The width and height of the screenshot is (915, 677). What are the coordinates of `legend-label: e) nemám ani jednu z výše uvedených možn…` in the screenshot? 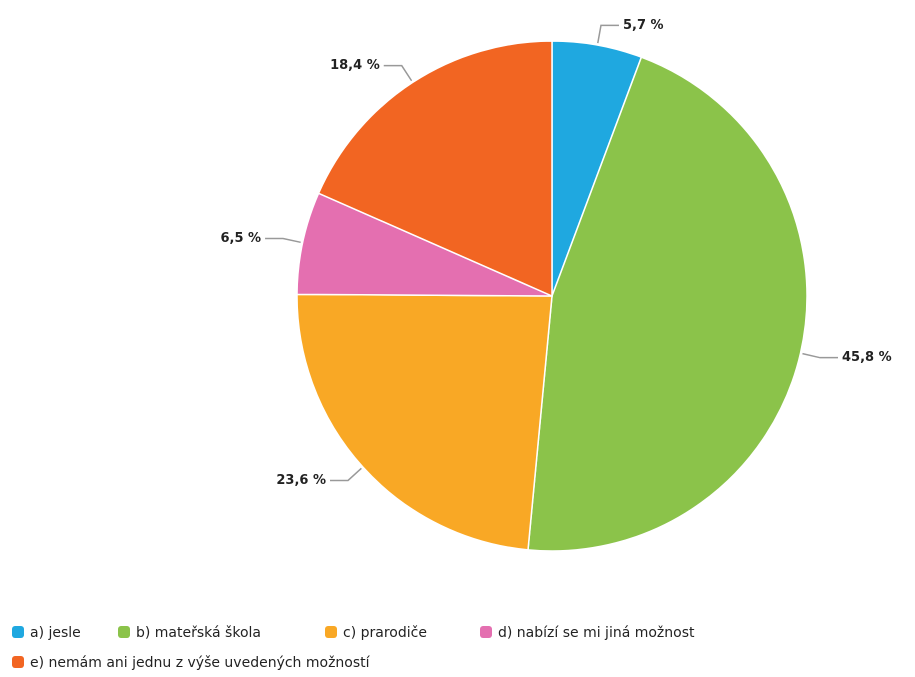 It's located at (200, 663).